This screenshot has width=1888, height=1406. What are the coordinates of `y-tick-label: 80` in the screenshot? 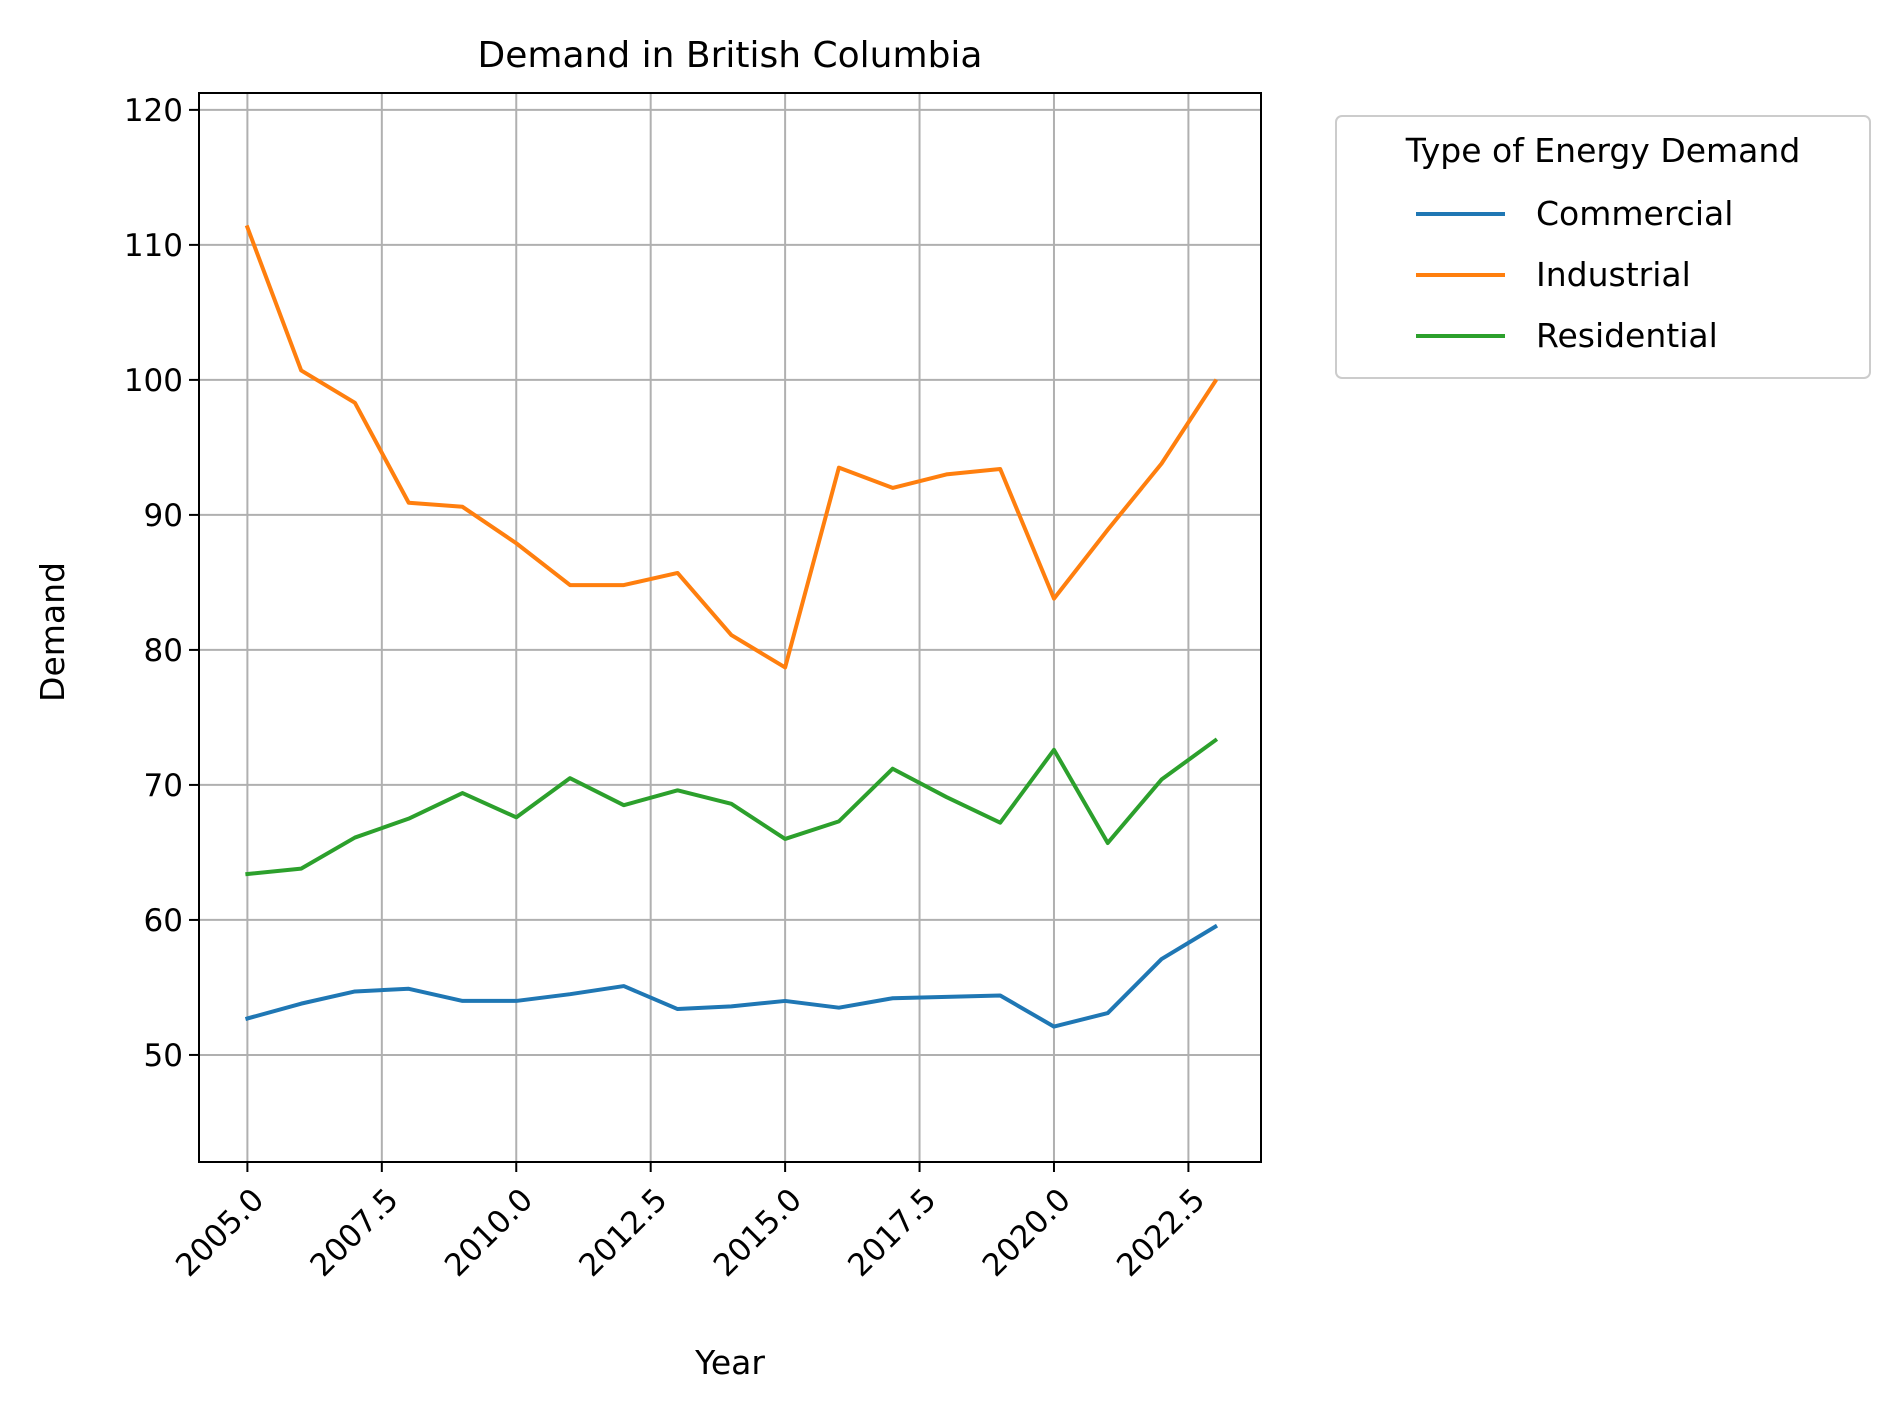 It's located at (163, 651).